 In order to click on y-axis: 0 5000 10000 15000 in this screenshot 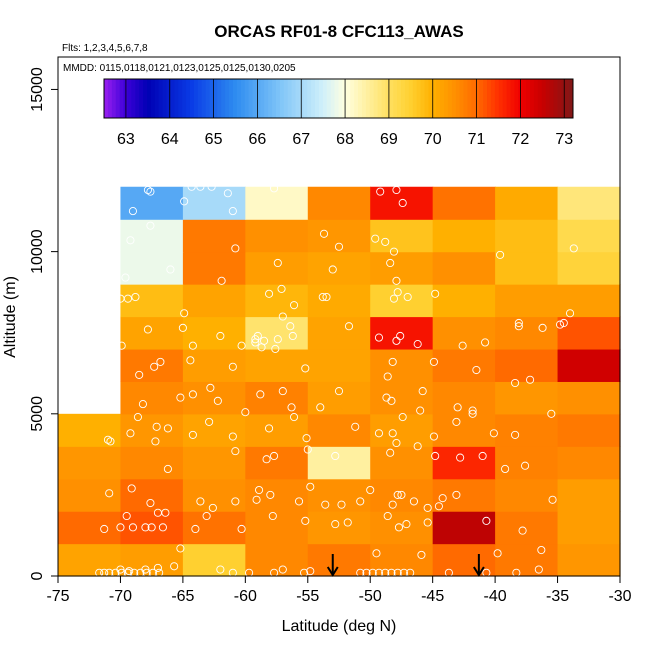, I will do `click(43, 323)`.